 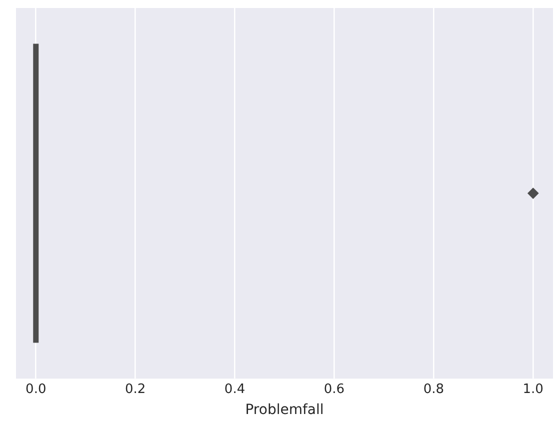 I want to click on x-tick-label: 0.8, so click(x=433, y=389).